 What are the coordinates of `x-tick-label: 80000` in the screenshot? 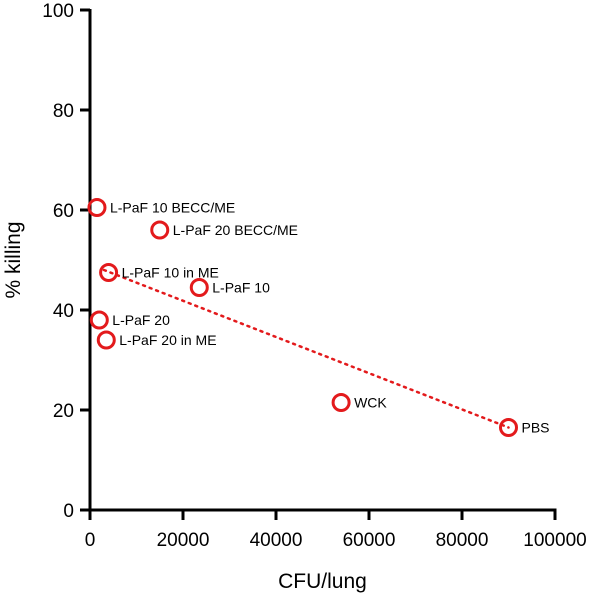 It's located at (462, 540).